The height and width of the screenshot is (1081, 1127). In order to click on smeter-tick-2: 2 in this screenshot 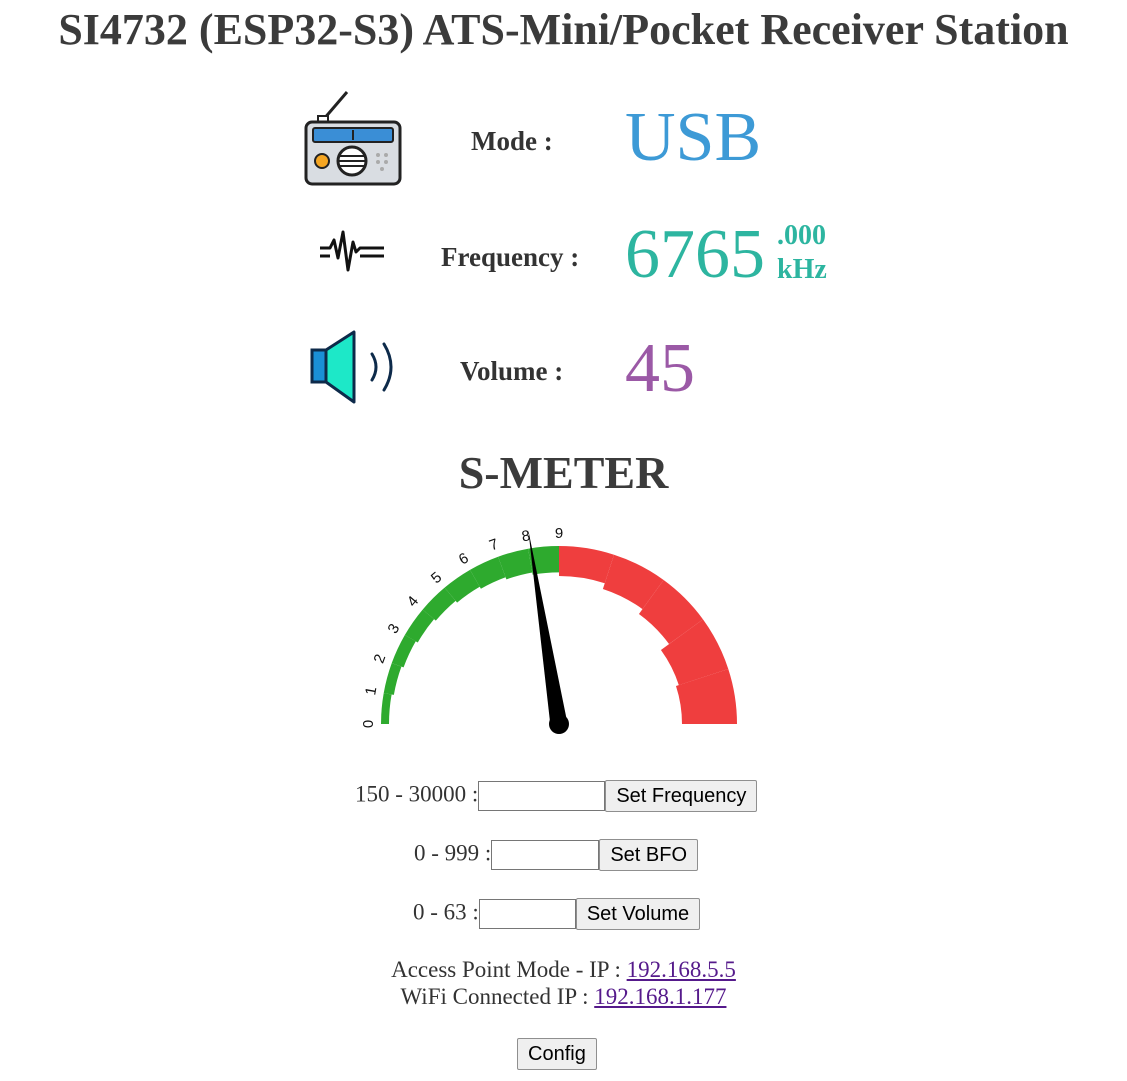, I will do `click(380, 659)`.